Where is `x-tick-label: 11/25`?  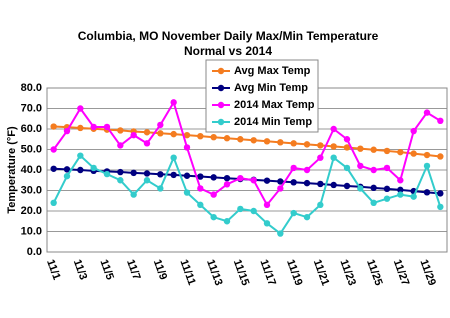
x-tick-label: 11/25 is located at coordinates (374, 272).